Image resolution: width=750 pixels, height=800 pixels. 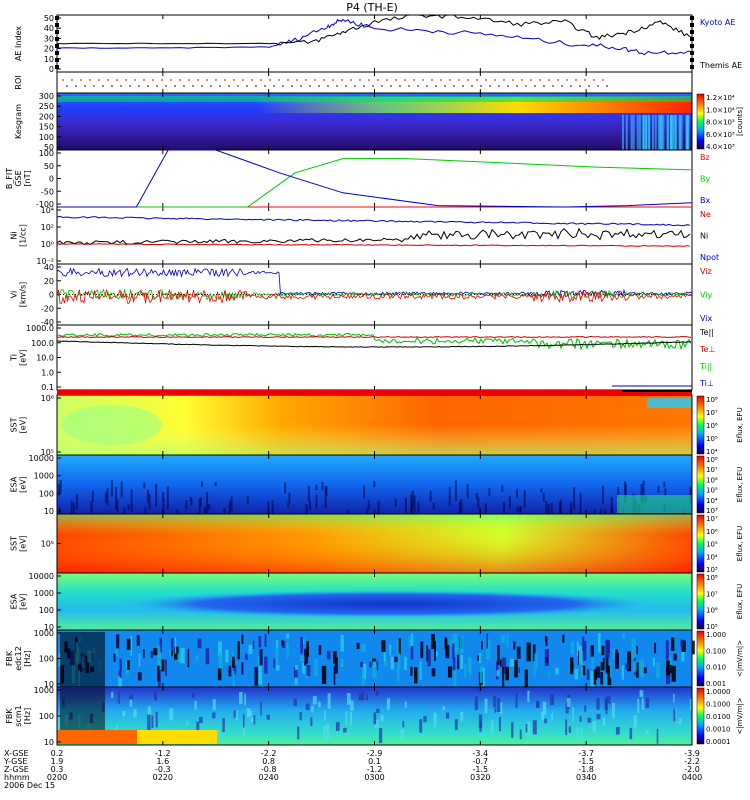 I want to click on legend-entry: Vix, so click(x=706, y=318).